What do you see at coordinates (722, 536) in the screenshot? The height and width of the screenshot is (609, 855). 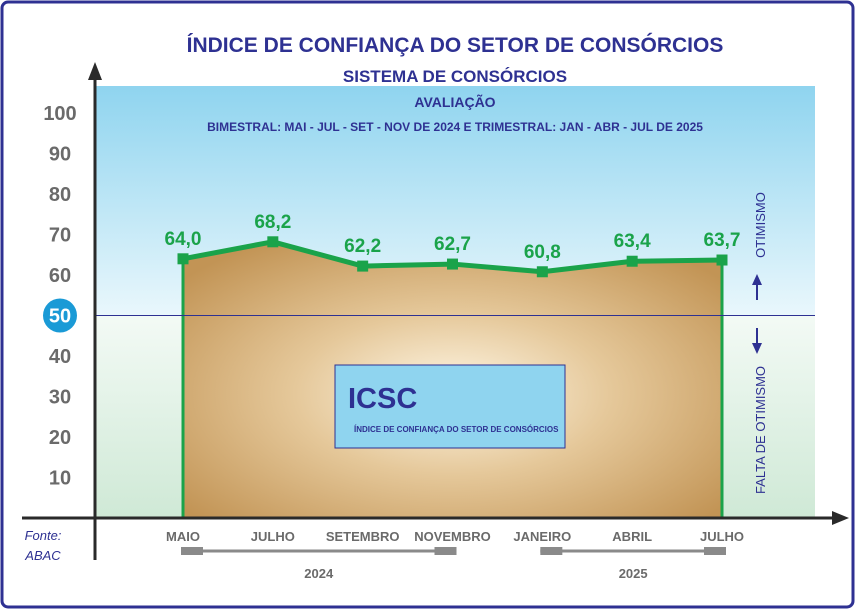 I see `x-tick-label-7: JULHO` at bounding box center [722, 536].